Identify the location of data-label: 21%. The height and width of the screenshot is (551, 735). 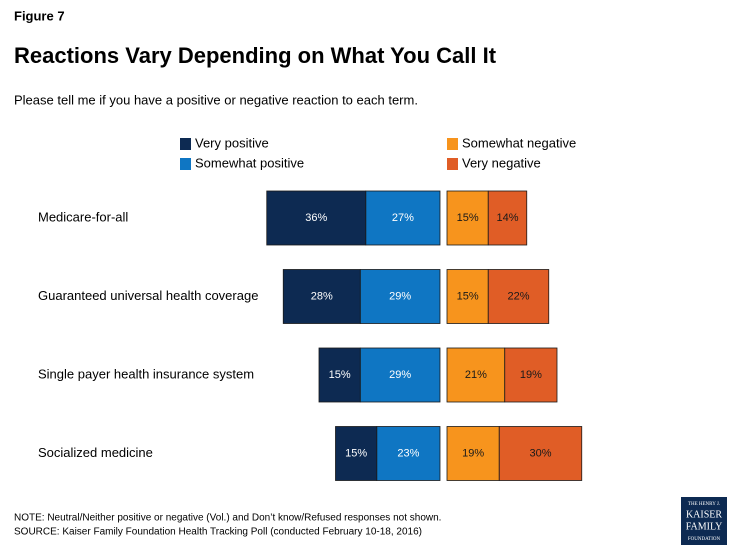
(476, 375).